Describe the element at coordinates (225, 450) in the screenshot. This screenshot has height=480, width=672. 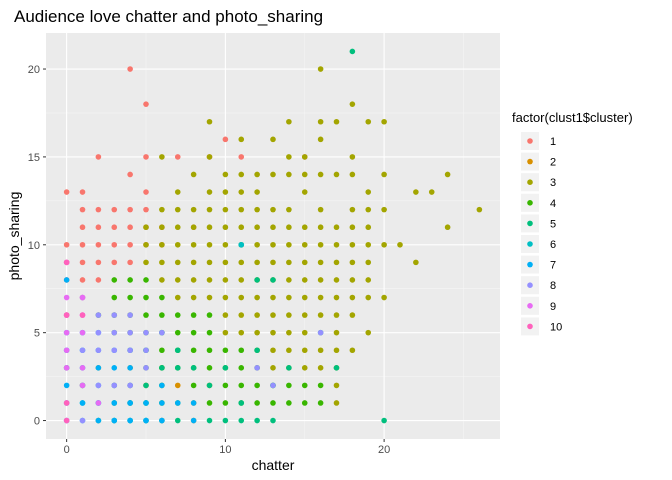
I see `x-tick-label: 10` at that location.